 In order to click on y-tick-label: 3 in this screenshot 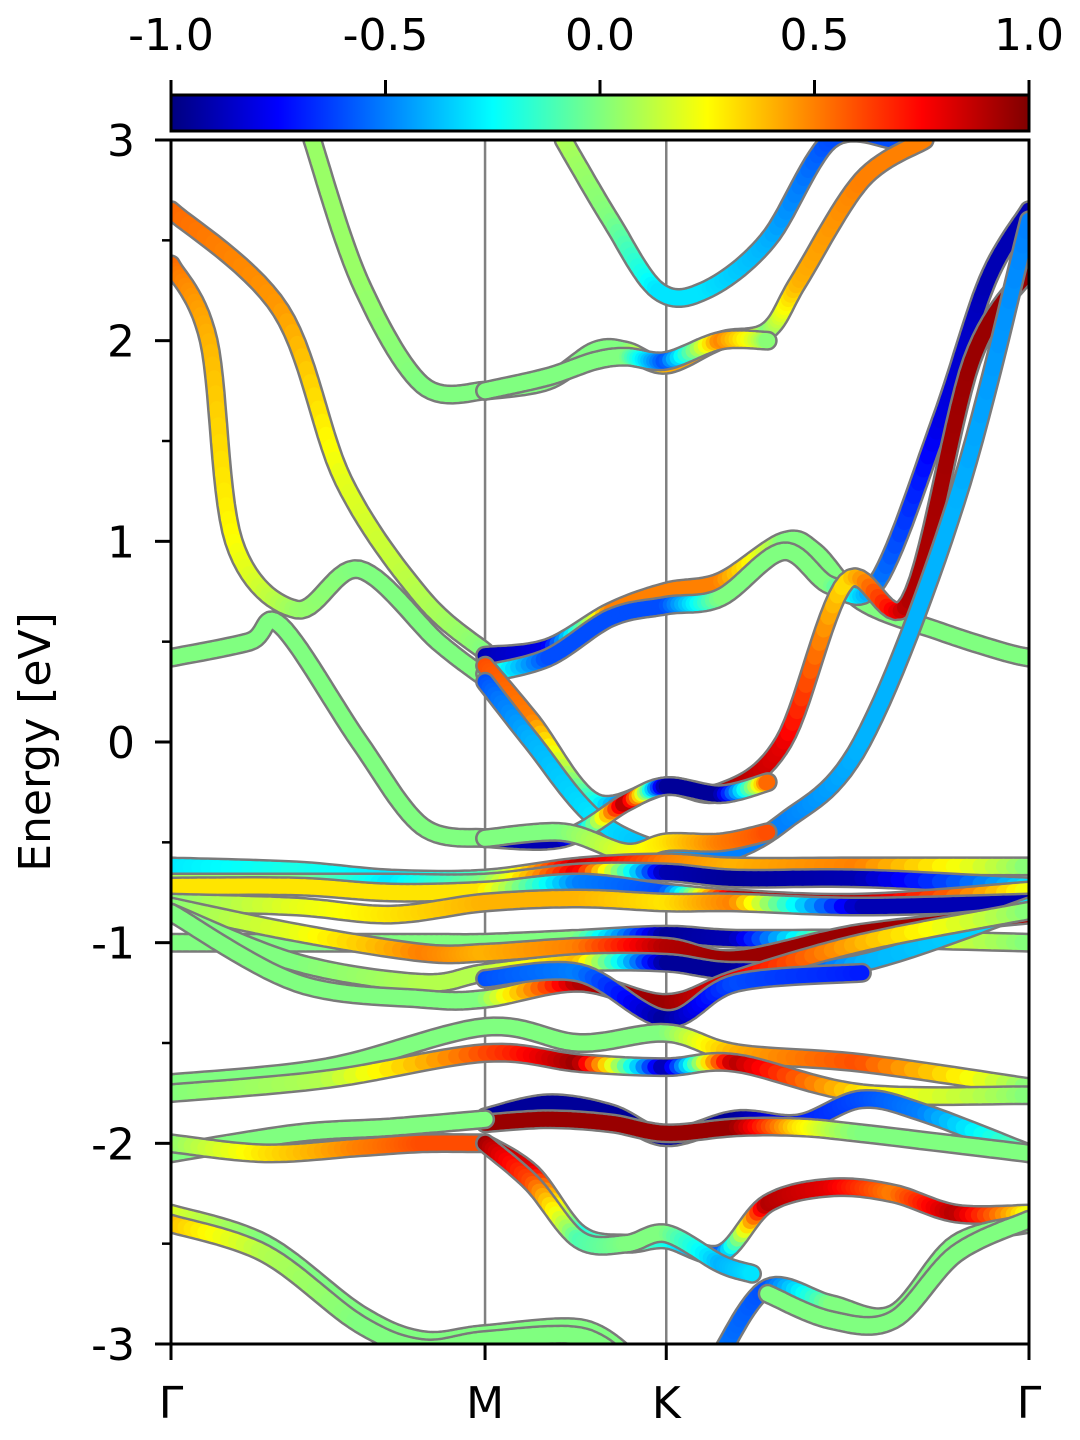, I will do `click(121, 141)`.